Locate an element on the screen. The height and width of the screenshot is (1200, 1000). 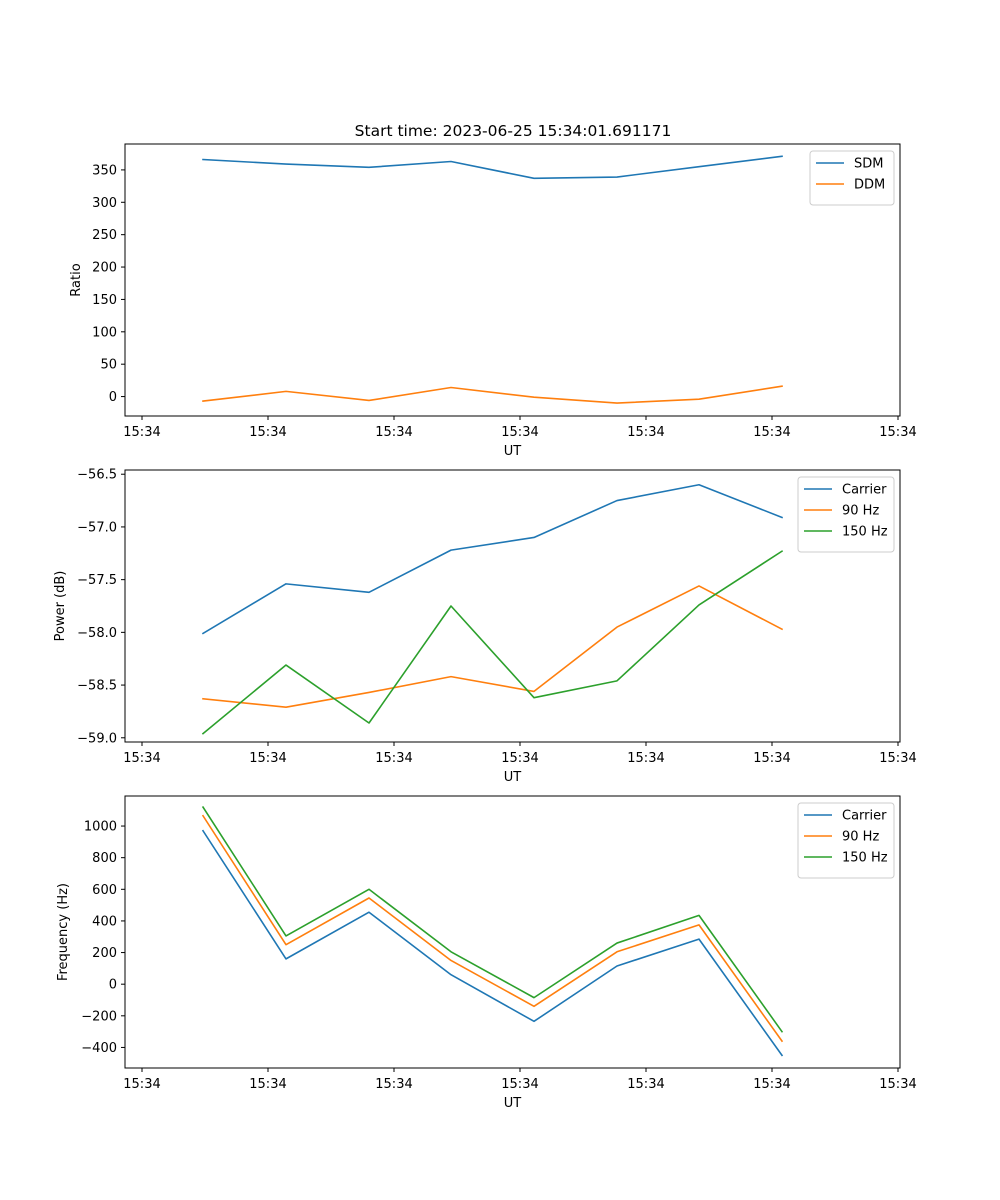
legend-label-150-hz-power: 150 Hz is located at coordinates (865, 532).